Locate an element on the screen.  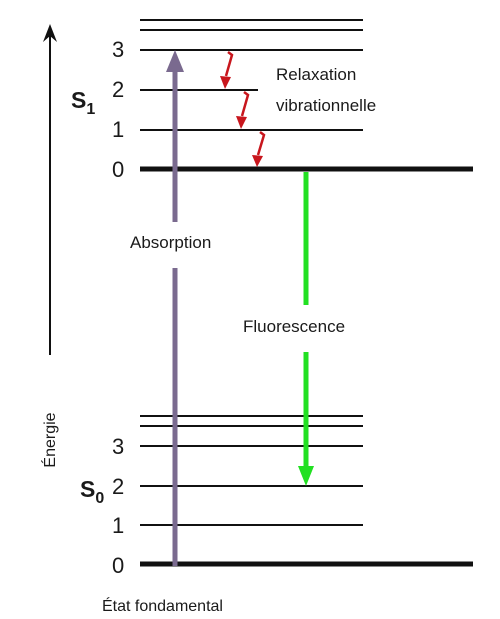
s1-state-label: S1 is located at coordinates (83, 102).